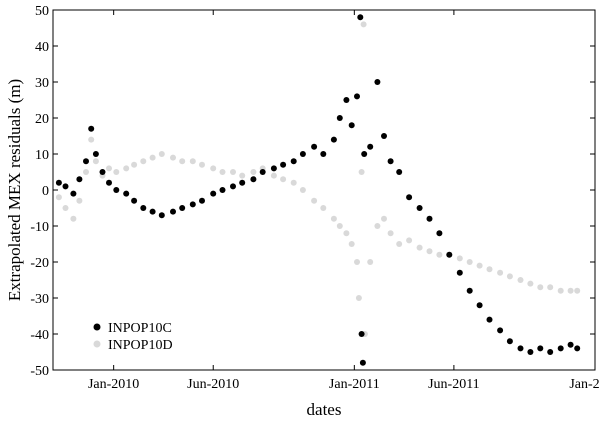 This screenshot has height=422, width=600. I want to click on y-tick-label: -10, so click(39, 227).